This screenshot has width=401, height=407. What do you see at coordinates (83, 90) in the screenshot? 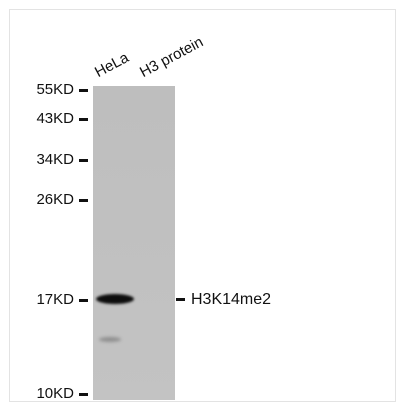
I see `marker-tick-55kd` at bounding box center [83, 90].